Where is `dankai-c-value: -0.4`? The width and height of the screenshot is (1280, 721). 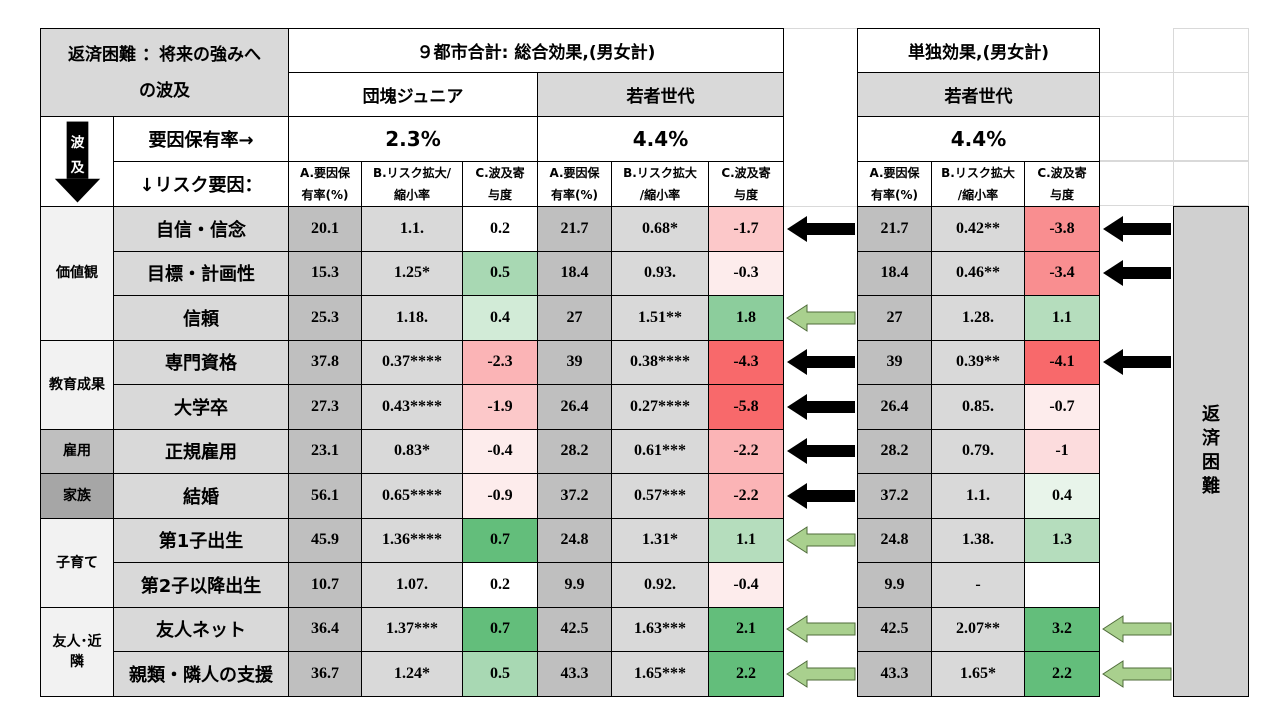 dankai-c-value: -0.4 is located at coordinates (500, 451).